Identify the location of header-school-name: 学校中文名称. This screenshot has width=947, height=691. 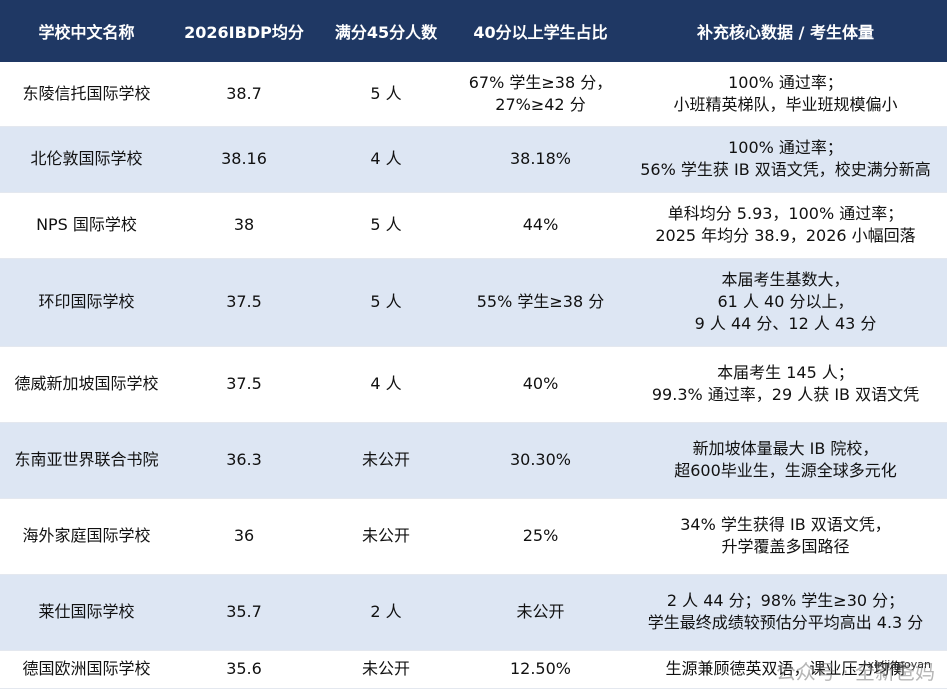
(86, 31).